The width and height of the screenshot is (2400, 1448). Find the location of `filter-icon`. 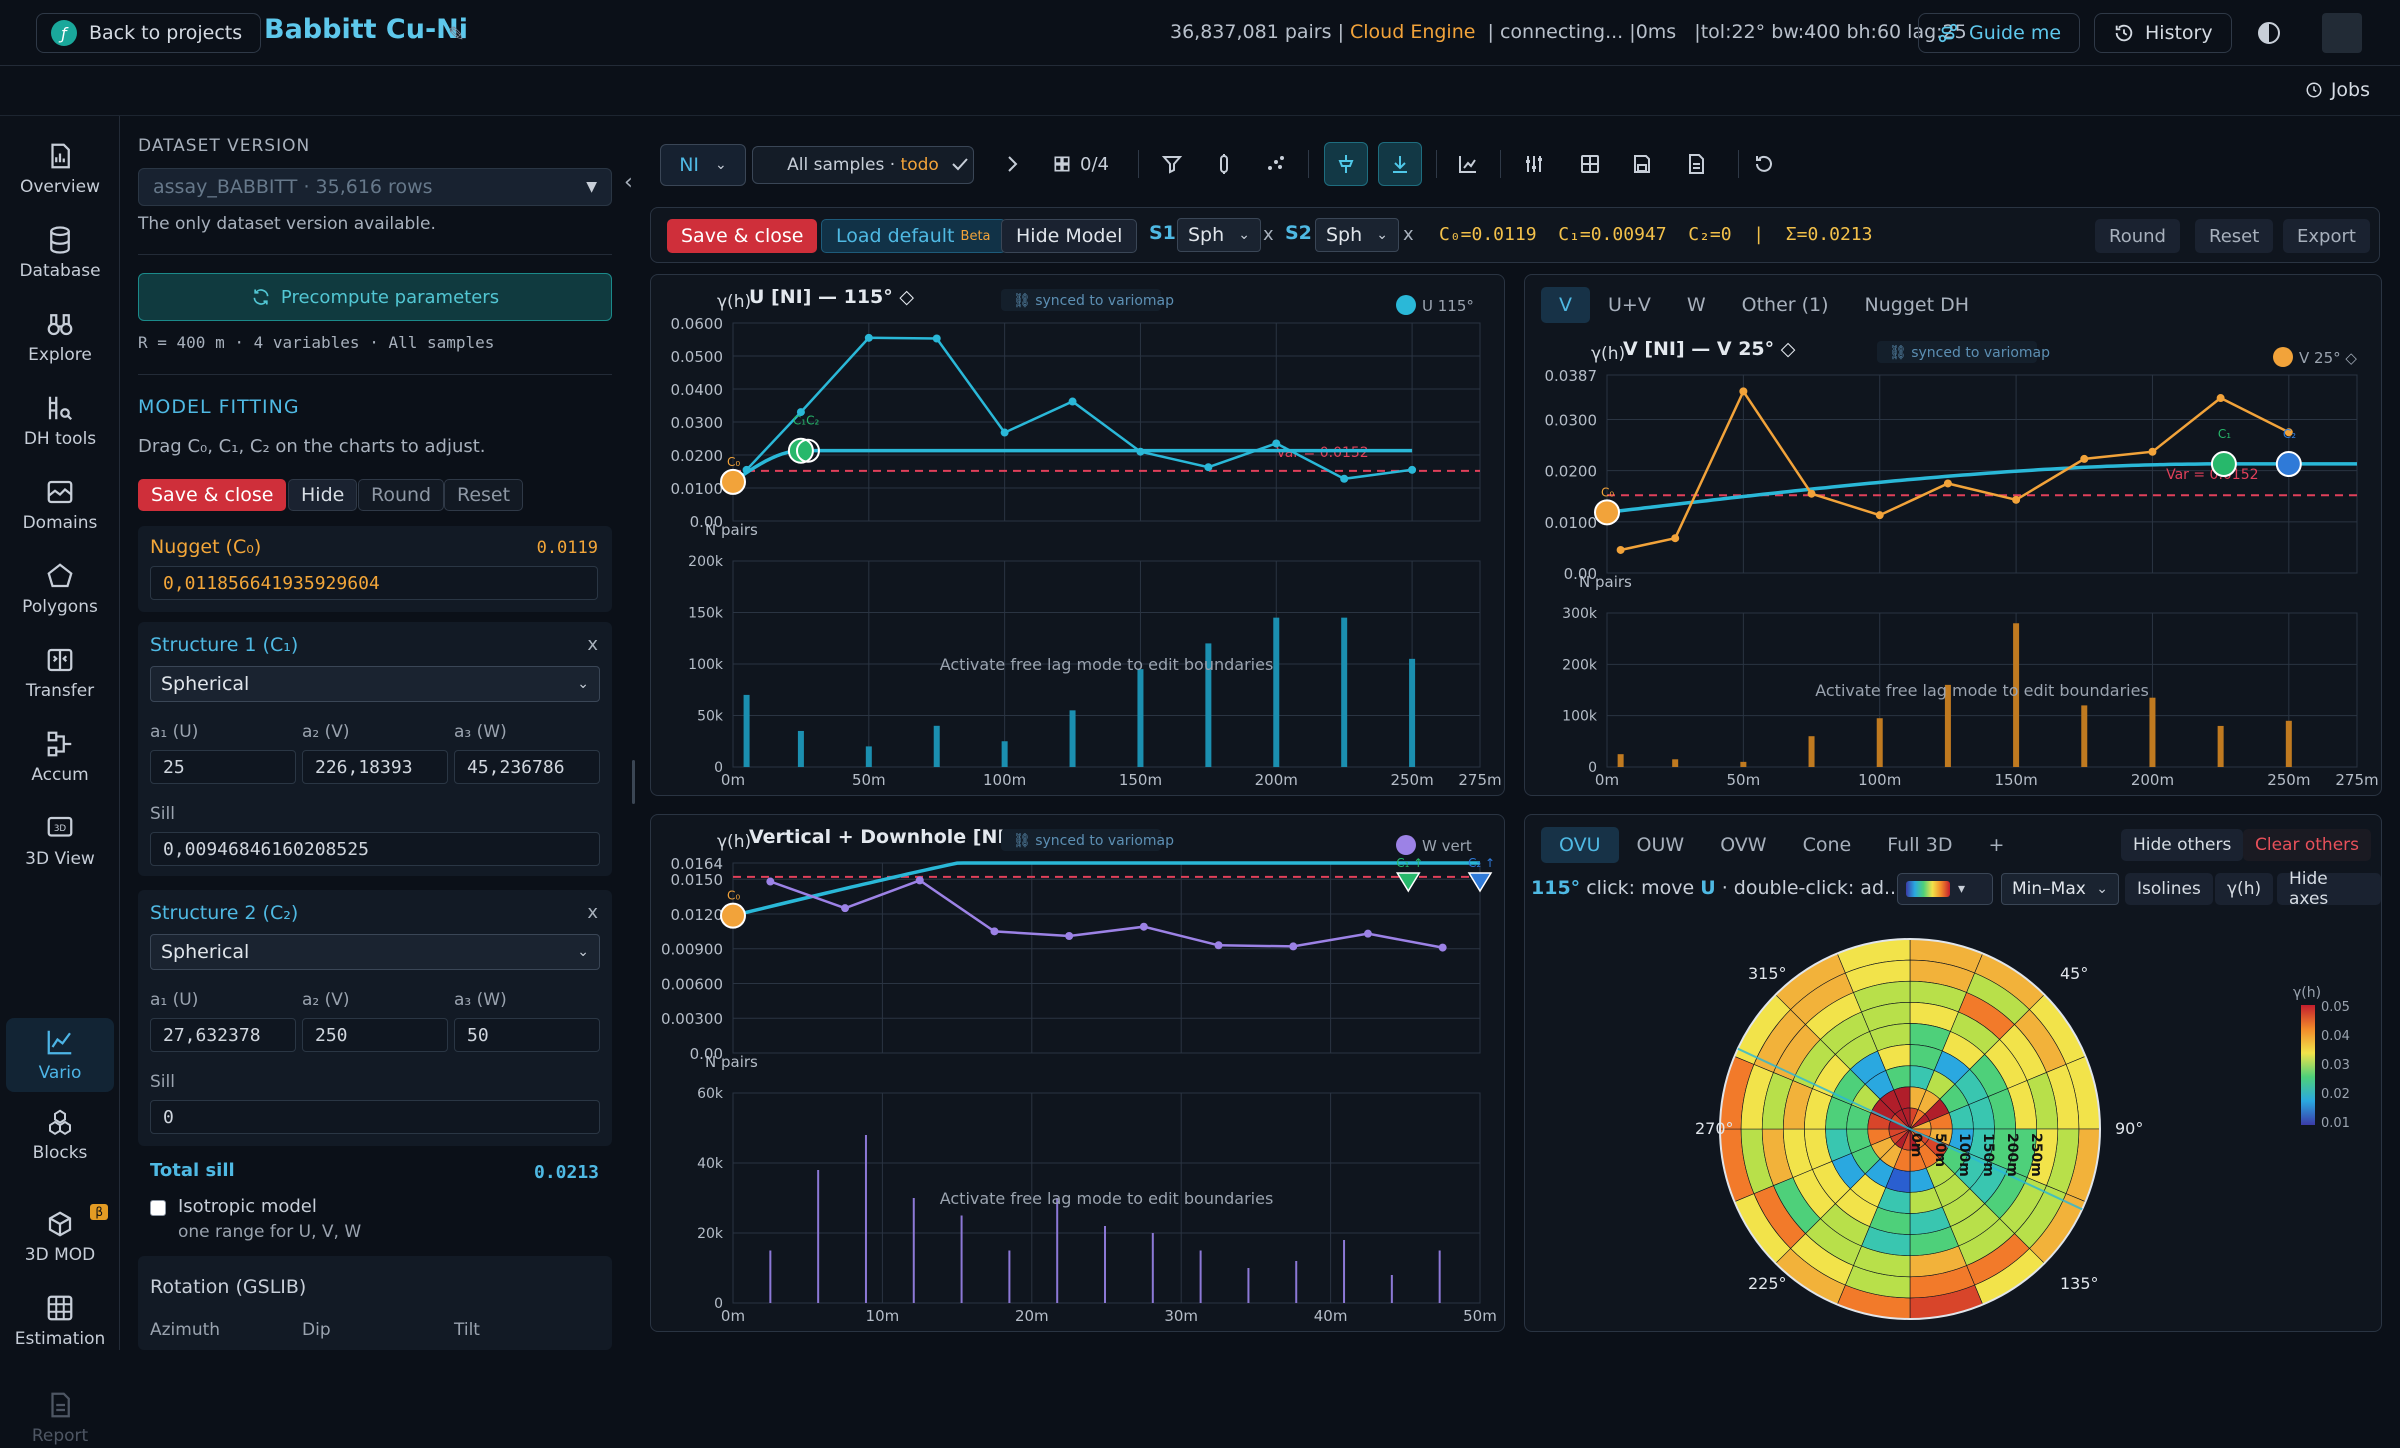

filter-icon is located at coordinates (1172, 164).